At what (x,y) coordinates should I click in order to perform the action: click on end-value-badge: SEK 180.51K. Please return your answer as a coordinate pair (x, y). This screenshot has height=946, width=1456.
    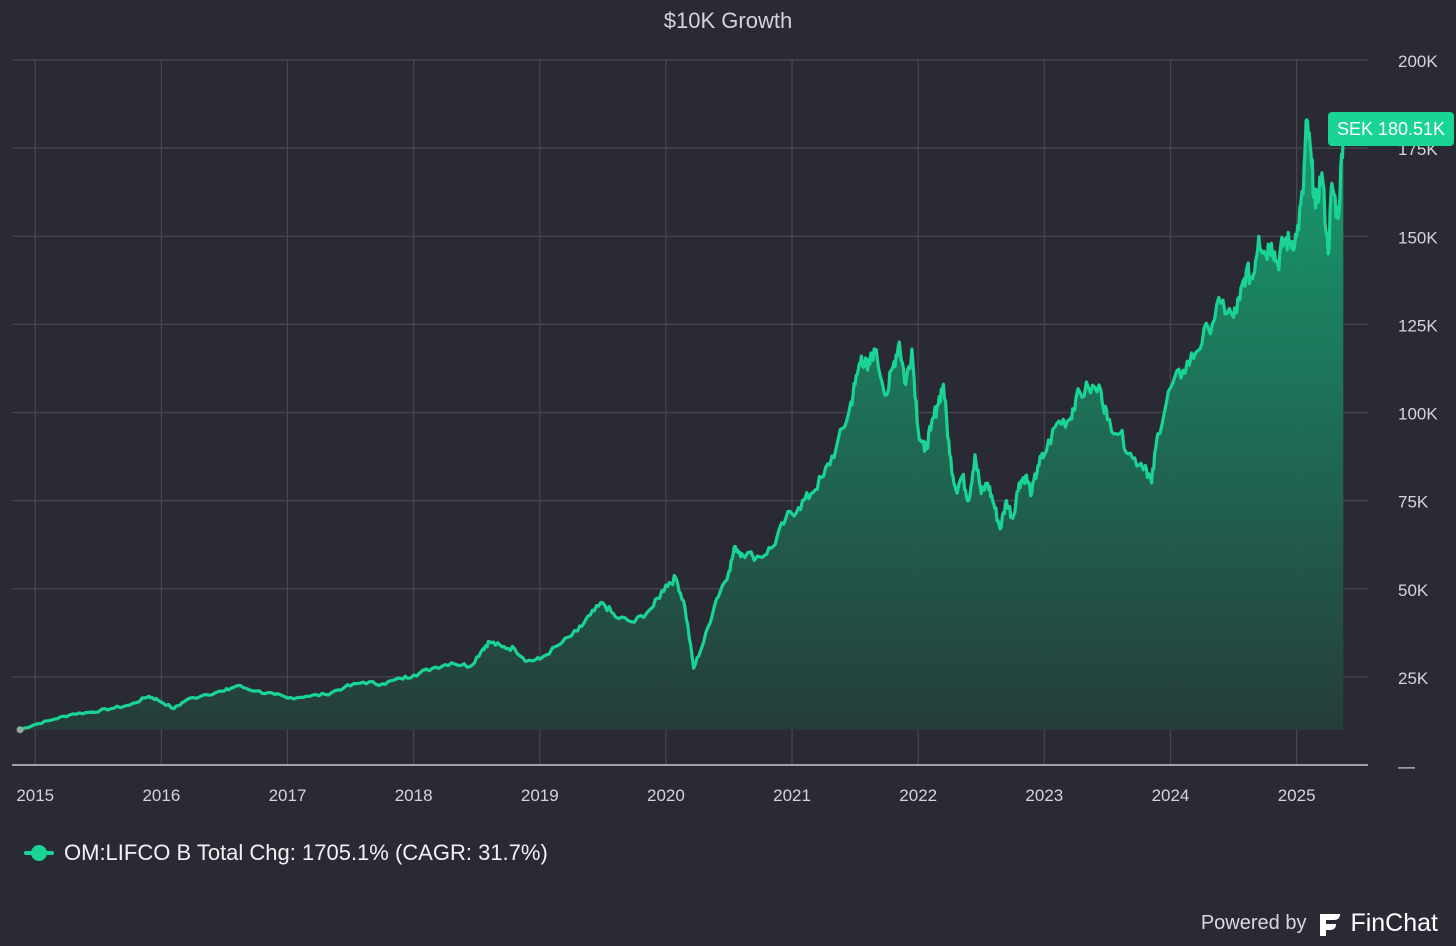
    Looking at the image, I should click on (1391, 129).